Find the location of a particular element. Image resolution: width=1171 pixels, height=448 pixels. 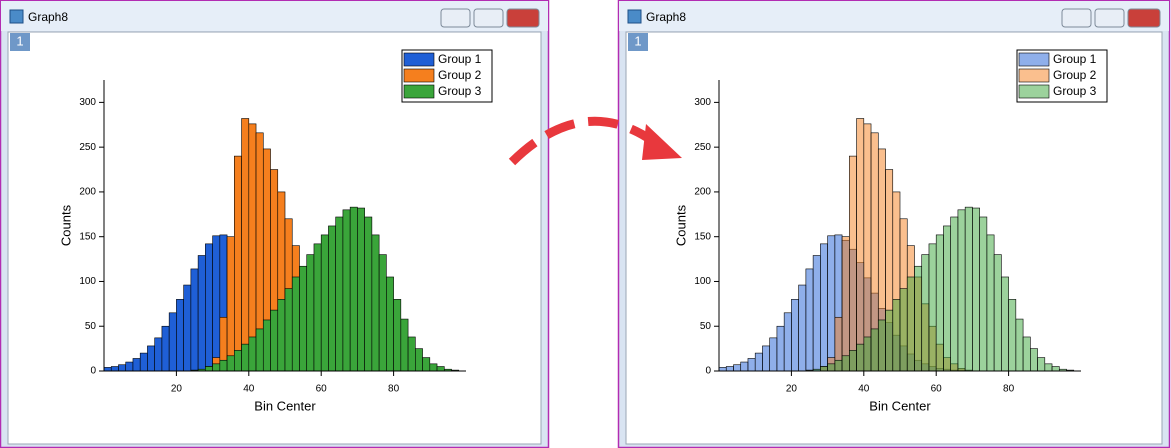

y-tick-label: 300 is located at coordinates (87, 102).